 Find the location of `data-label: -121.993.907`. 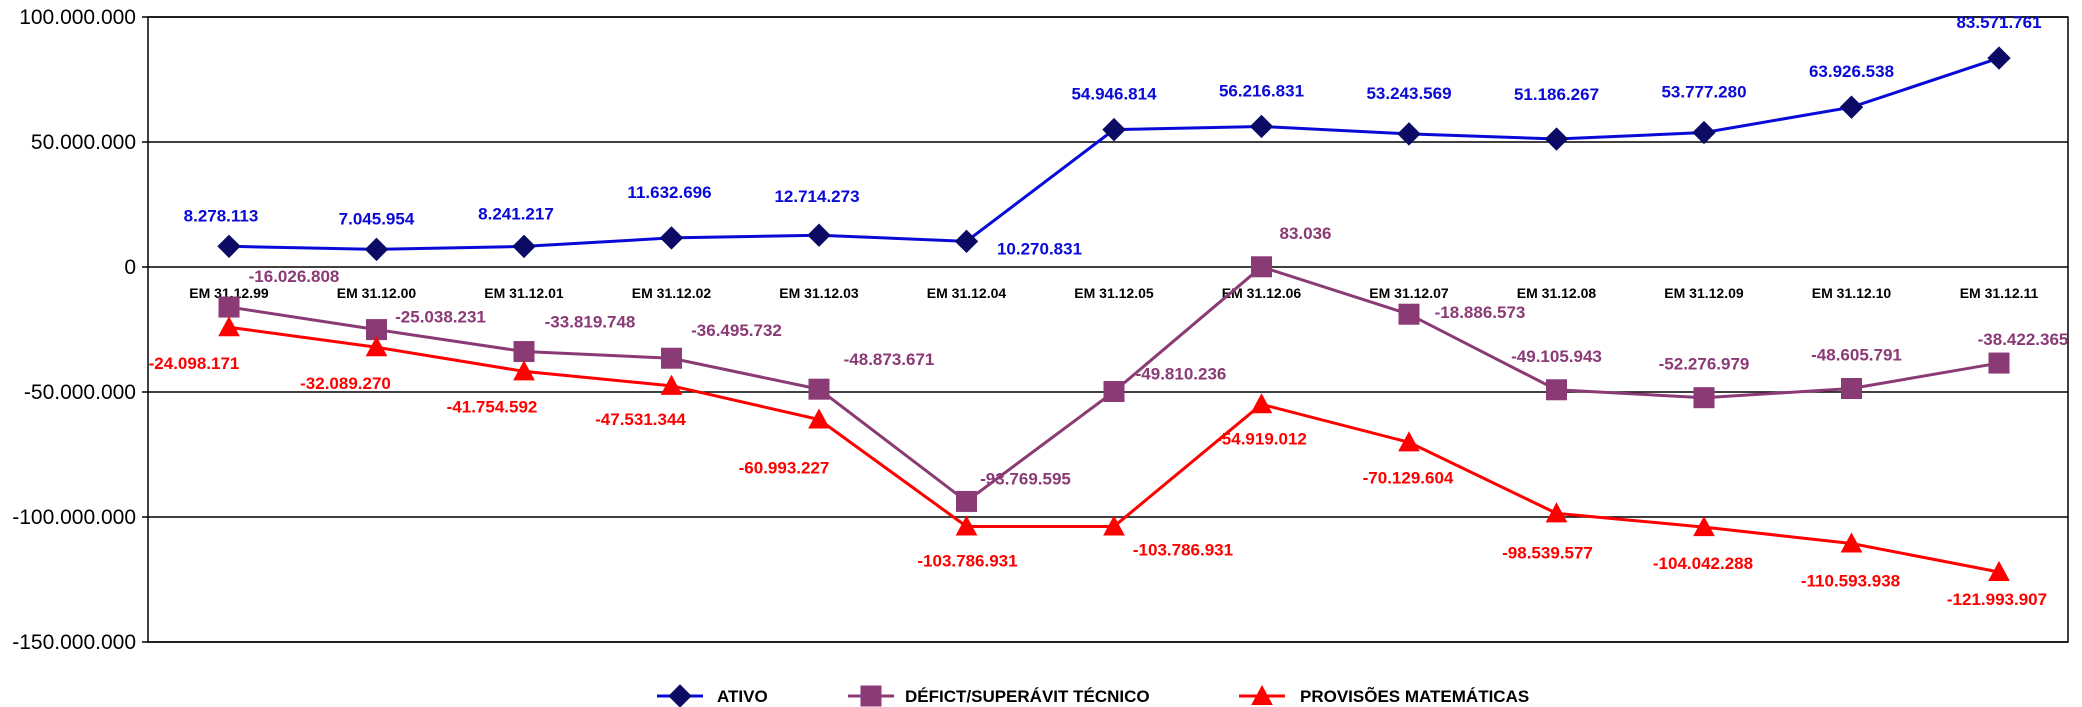

data-label: -121.993.907 is located at coordinates (1997, 599).